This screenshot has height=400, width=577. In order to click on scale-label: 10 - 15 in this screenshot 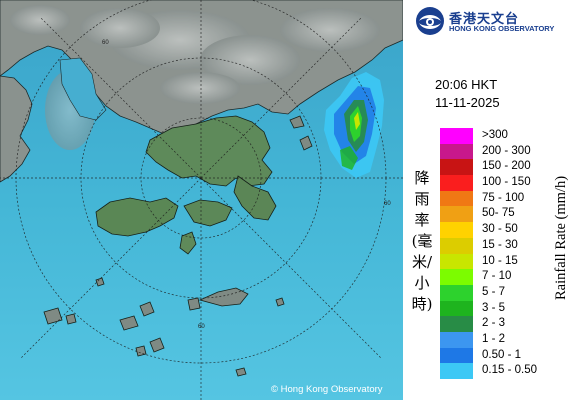, I will do `click(500, 260)`.